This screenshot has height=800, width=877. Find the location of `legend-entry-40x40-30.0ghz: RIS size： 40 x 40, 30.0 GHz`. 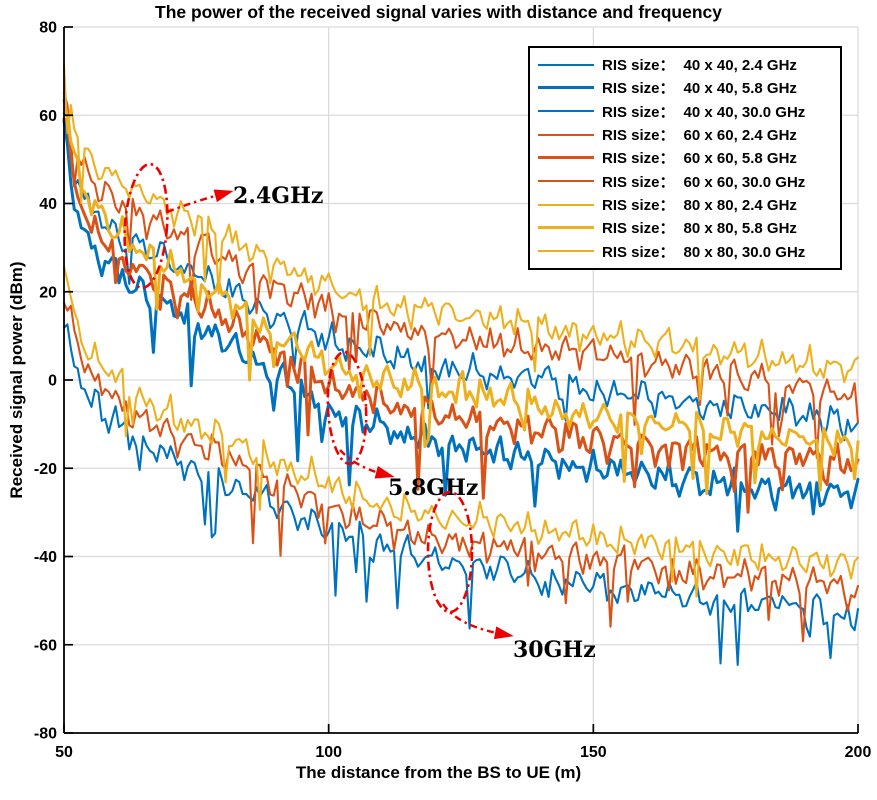

legend-entry-40x40-30.0ghz: RIS size： 40 x 40, 30.0 GHz is located at coordinates (685, 111).